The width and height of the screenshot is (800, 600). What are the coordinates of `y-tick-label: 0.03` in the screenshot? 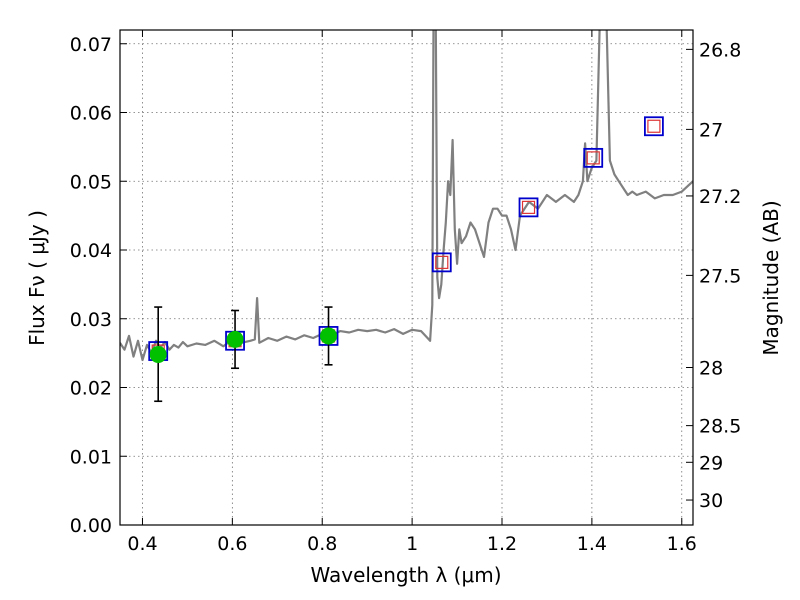 It's located at (91, 320).